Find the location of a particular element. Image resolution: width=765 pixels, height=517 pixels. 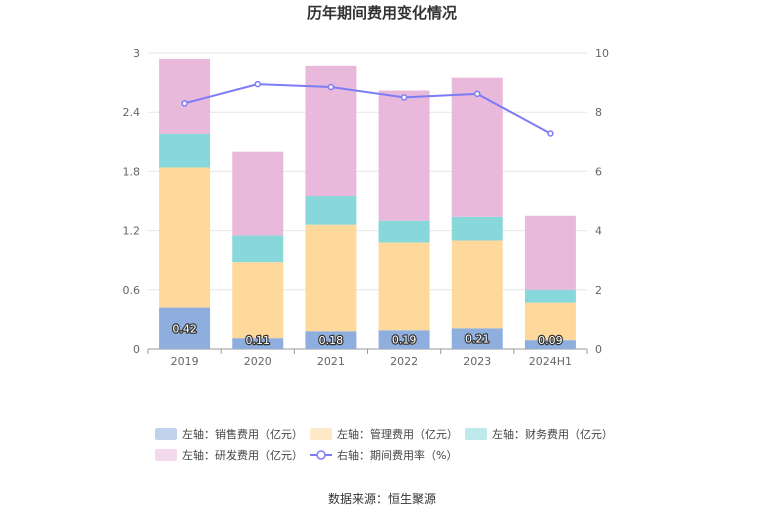

left-tick-label: 0 is located at coordinates (136, 349).